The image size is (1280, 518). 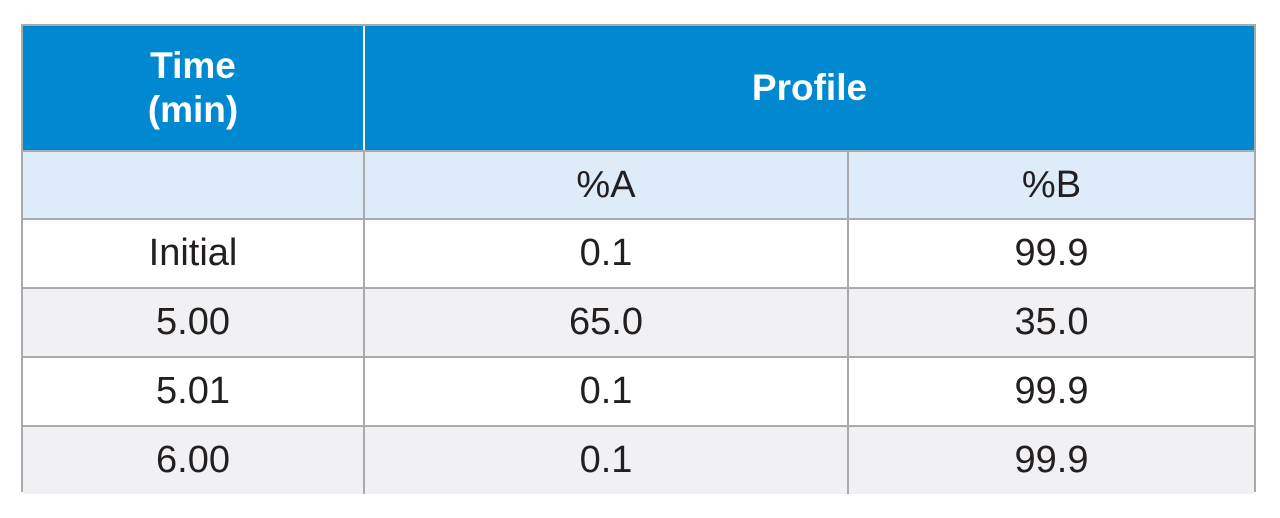 I want to click on time-cell: 6.00, so click(x=194, y=459).